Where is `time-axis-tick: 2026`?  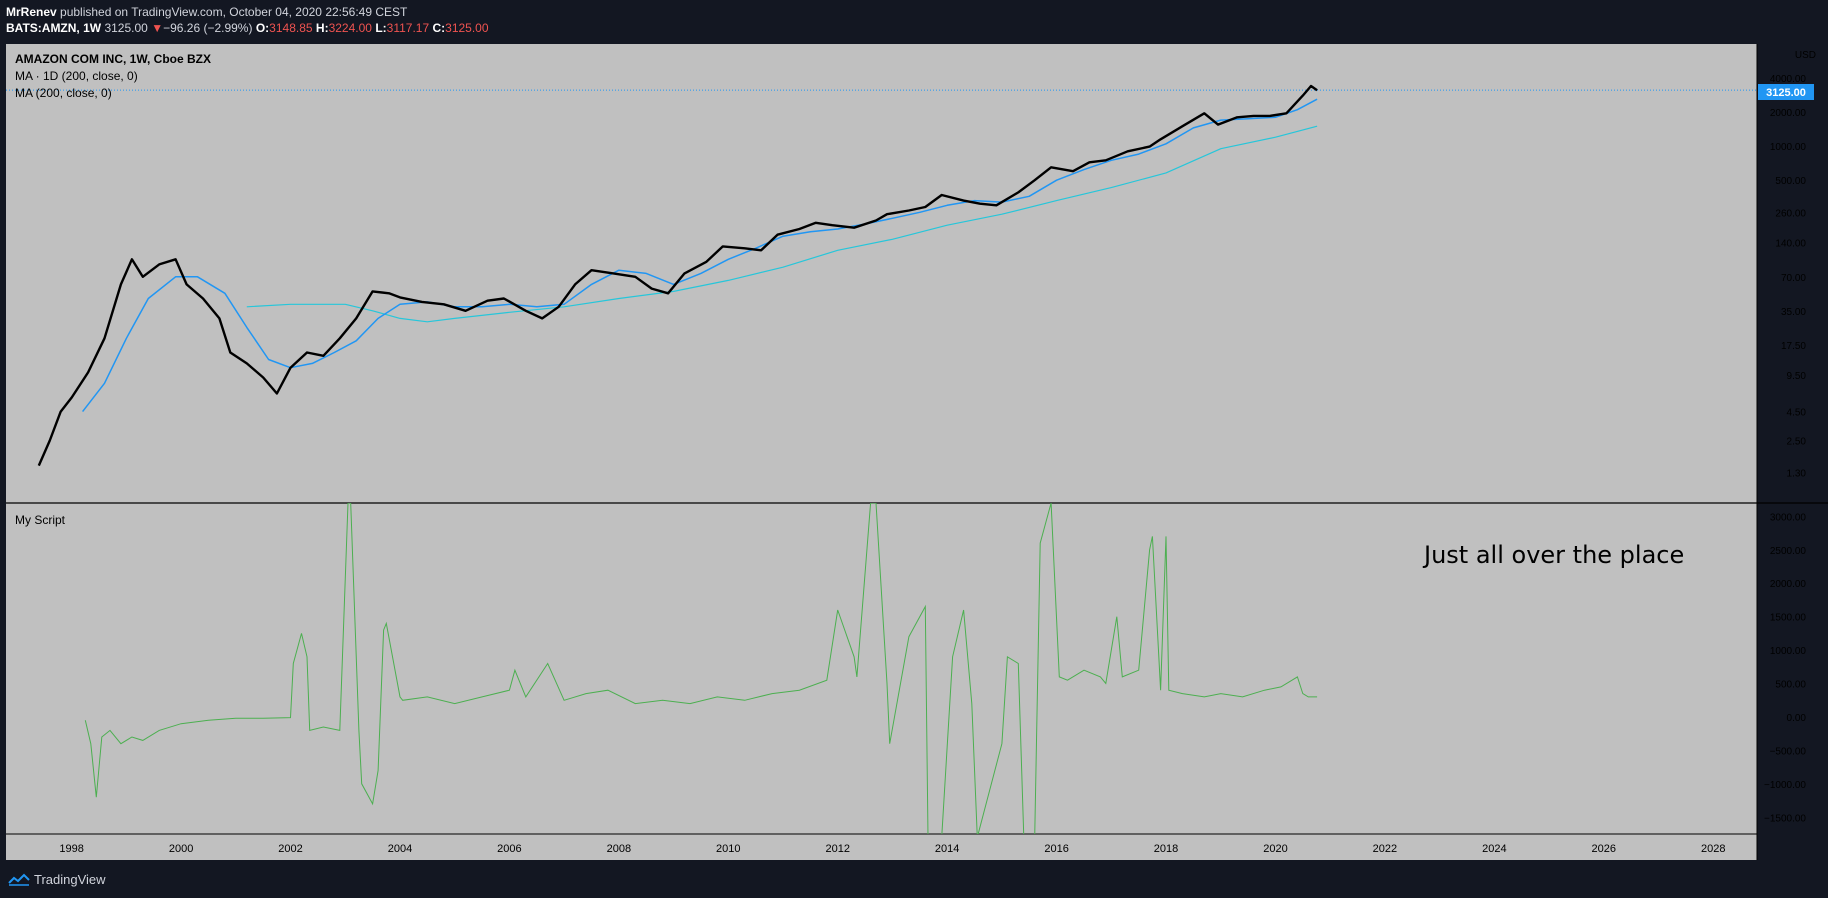 time-axis-tick: 2026 is located at coordinates (1604, 849).